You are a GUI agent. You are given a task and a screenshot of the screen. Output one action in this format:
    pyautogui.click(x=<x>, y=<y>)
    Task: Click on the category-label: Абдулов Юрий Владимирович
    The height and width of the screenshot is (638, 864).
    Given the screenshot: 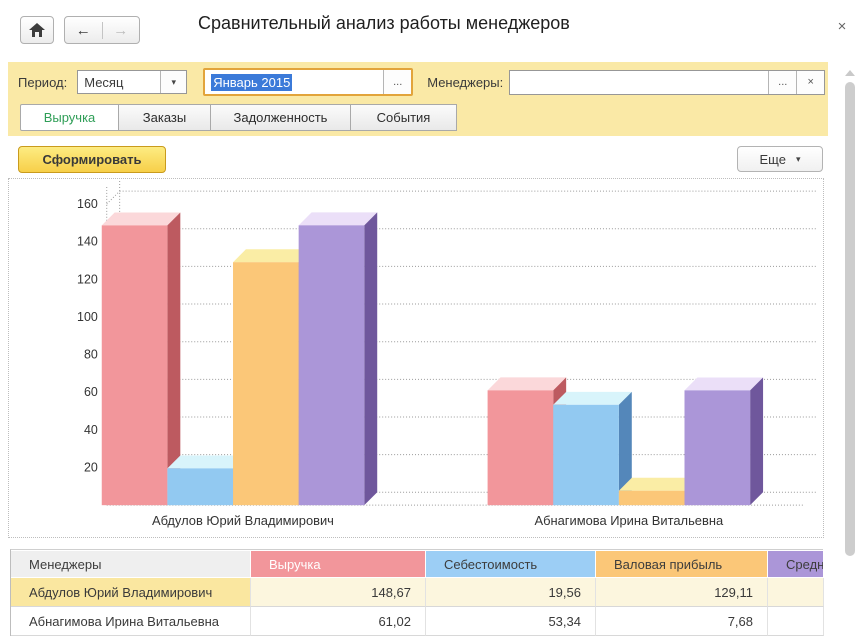 What is the action you would take?
    pyautogui.click(x=243, y=520)
    